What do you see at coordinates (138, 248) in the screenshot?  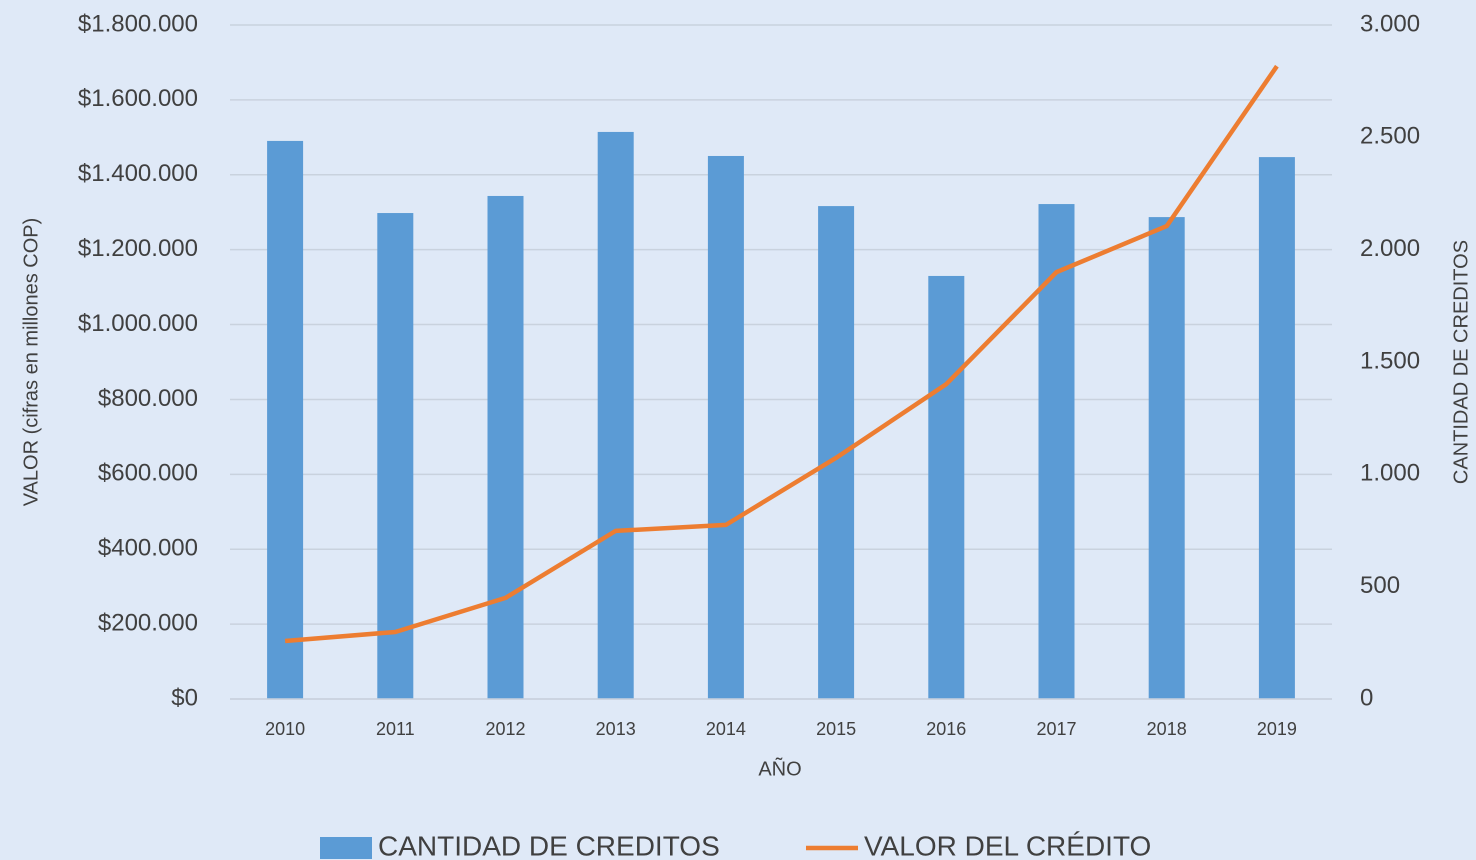 I see `y-tick-label: $1.200.000` at bounding box center [138, 248].